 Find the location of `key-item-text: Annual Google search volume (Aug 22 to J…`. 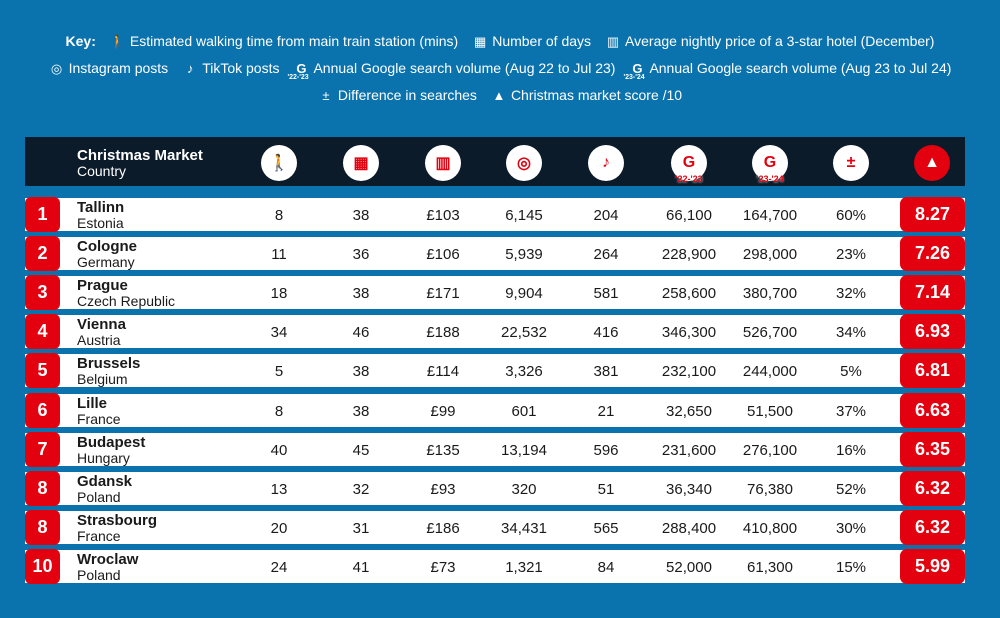

key-item-text: Annual Google search volume (Aug 22 to J… is located at coordinates (464, 68).